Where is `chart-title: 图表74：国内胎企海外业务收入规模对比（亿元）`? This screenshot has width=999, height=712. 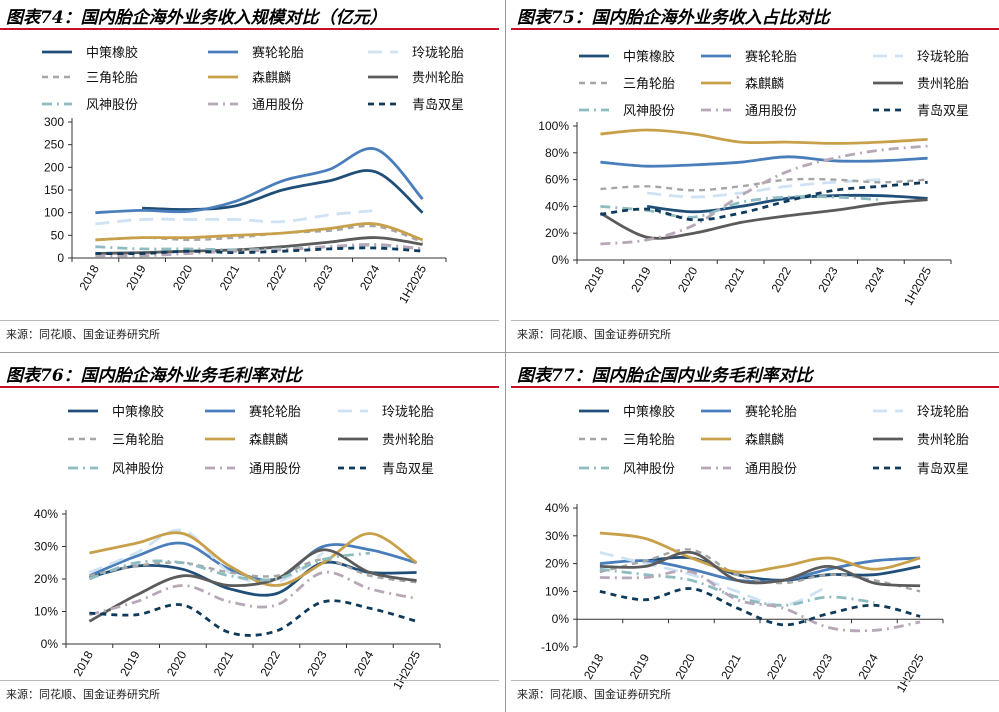 chart-title: 图表74：国内胎企海外业务收入规模对比（亿元） is located at coordinates (196, 18).